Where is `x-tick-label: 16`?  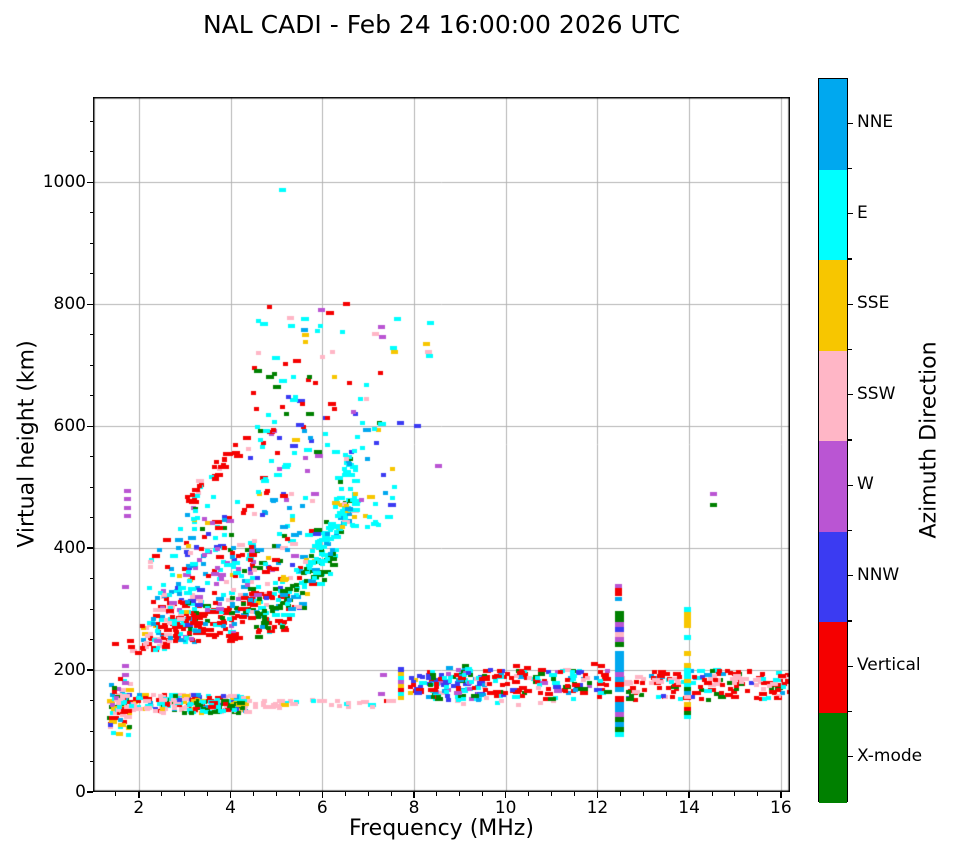 x-tick-label: 16 is located at coordinates (781, 808).